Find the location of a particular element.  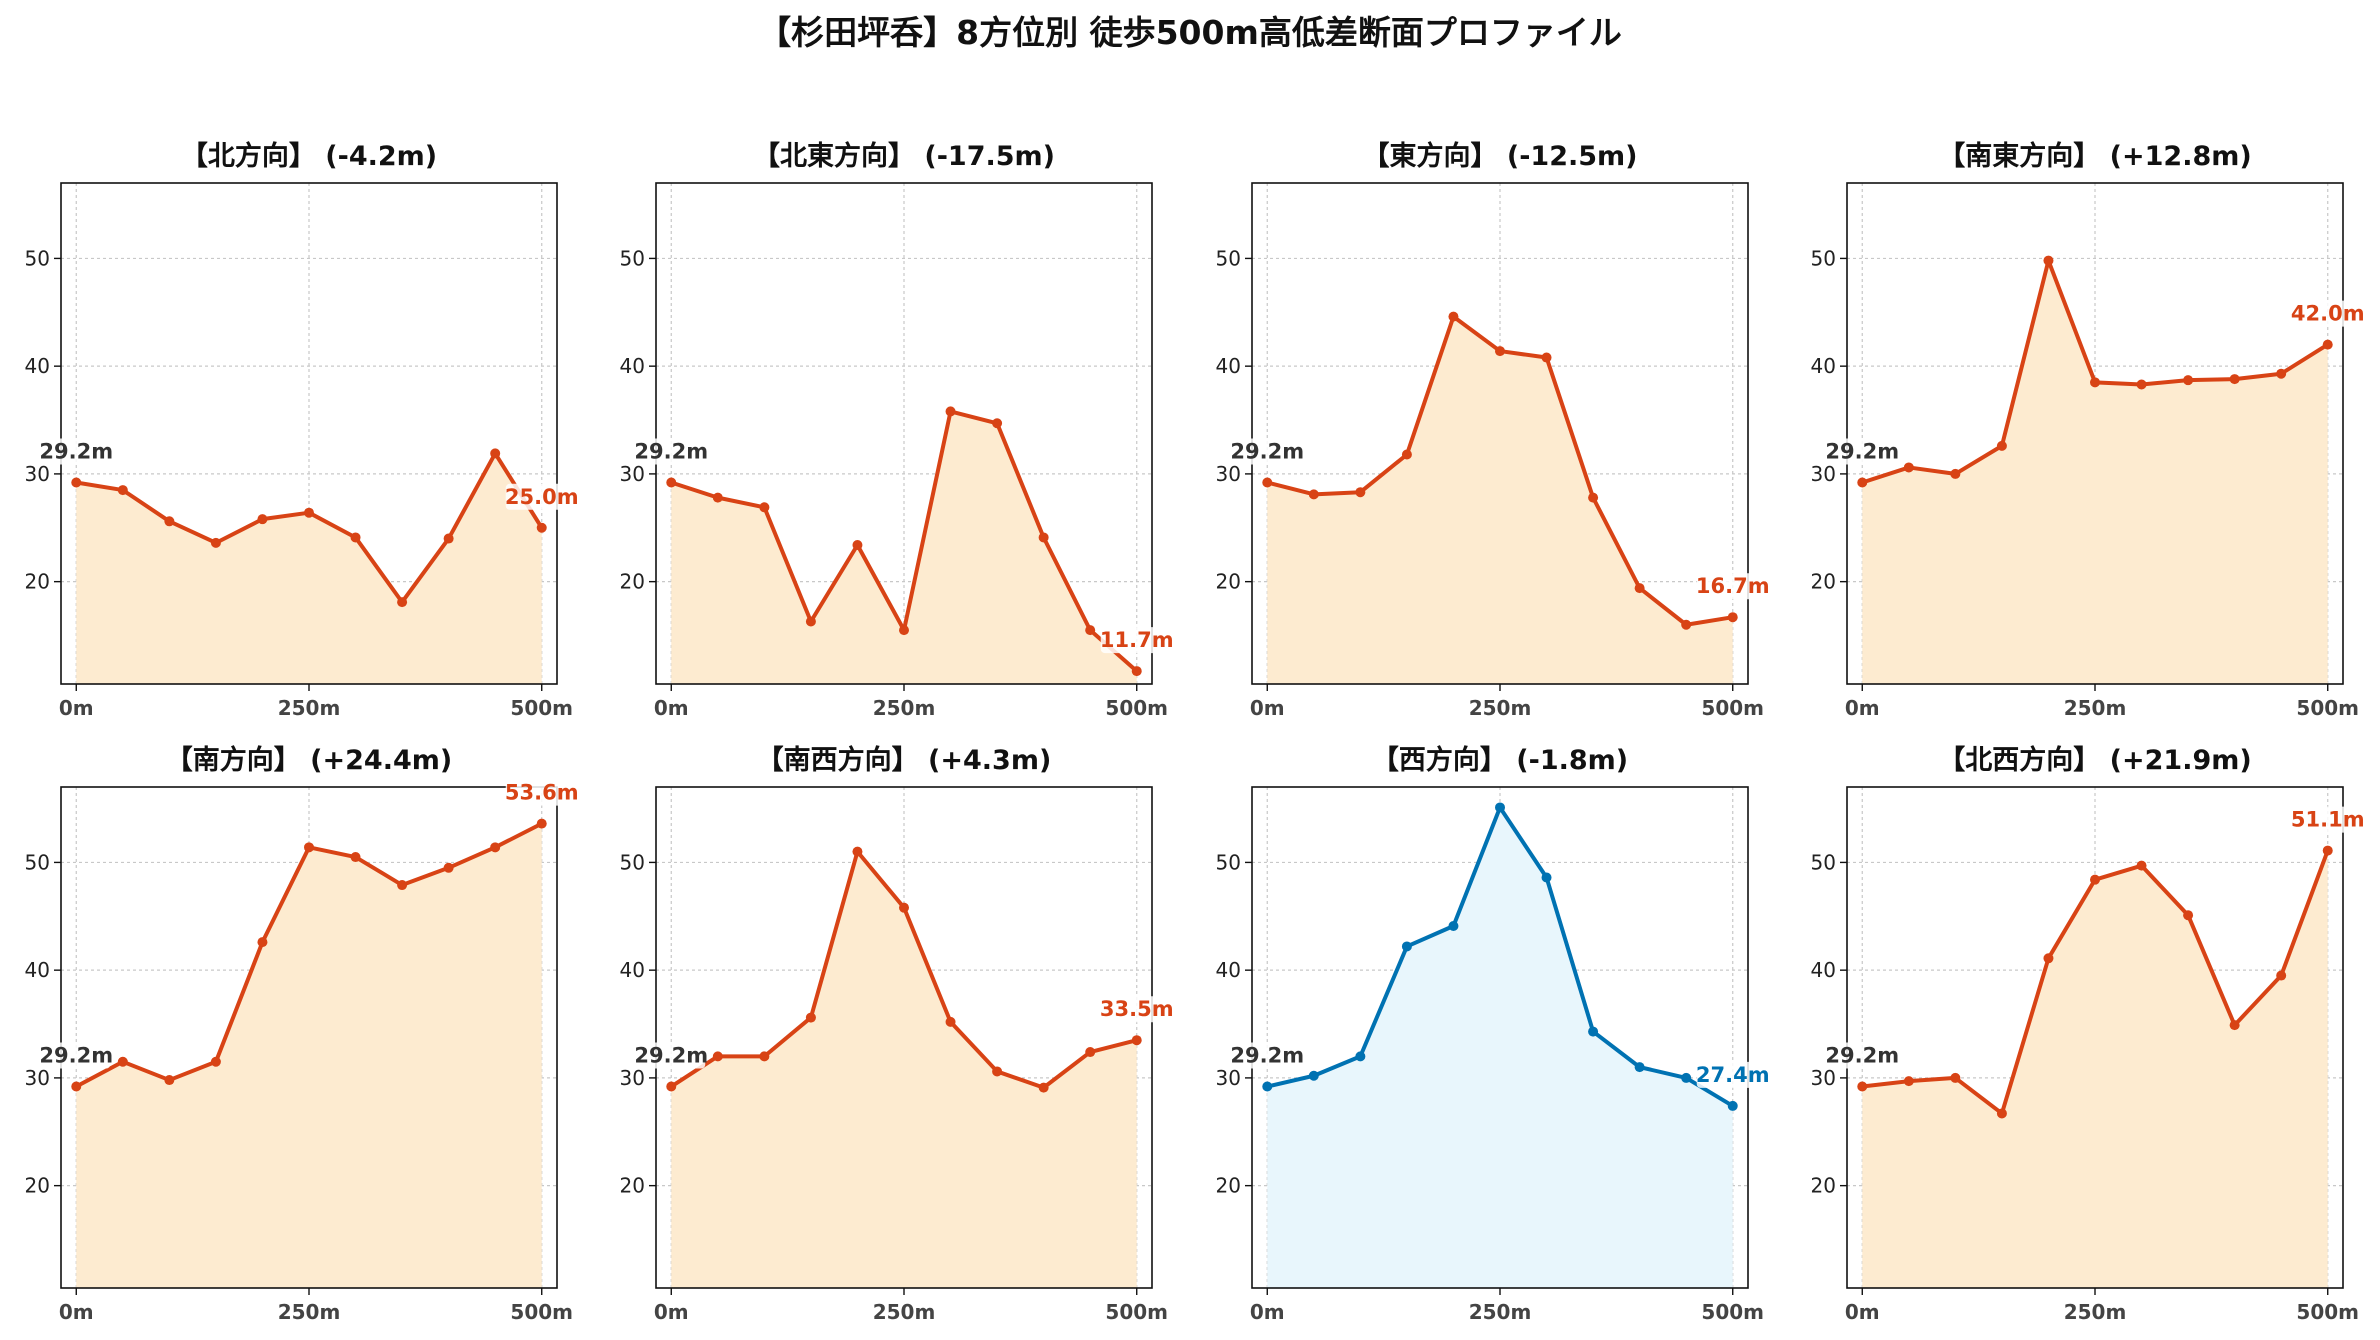

panel-title: 【北西方向】 (+21.9m) is located at coordinates (2094, 760).